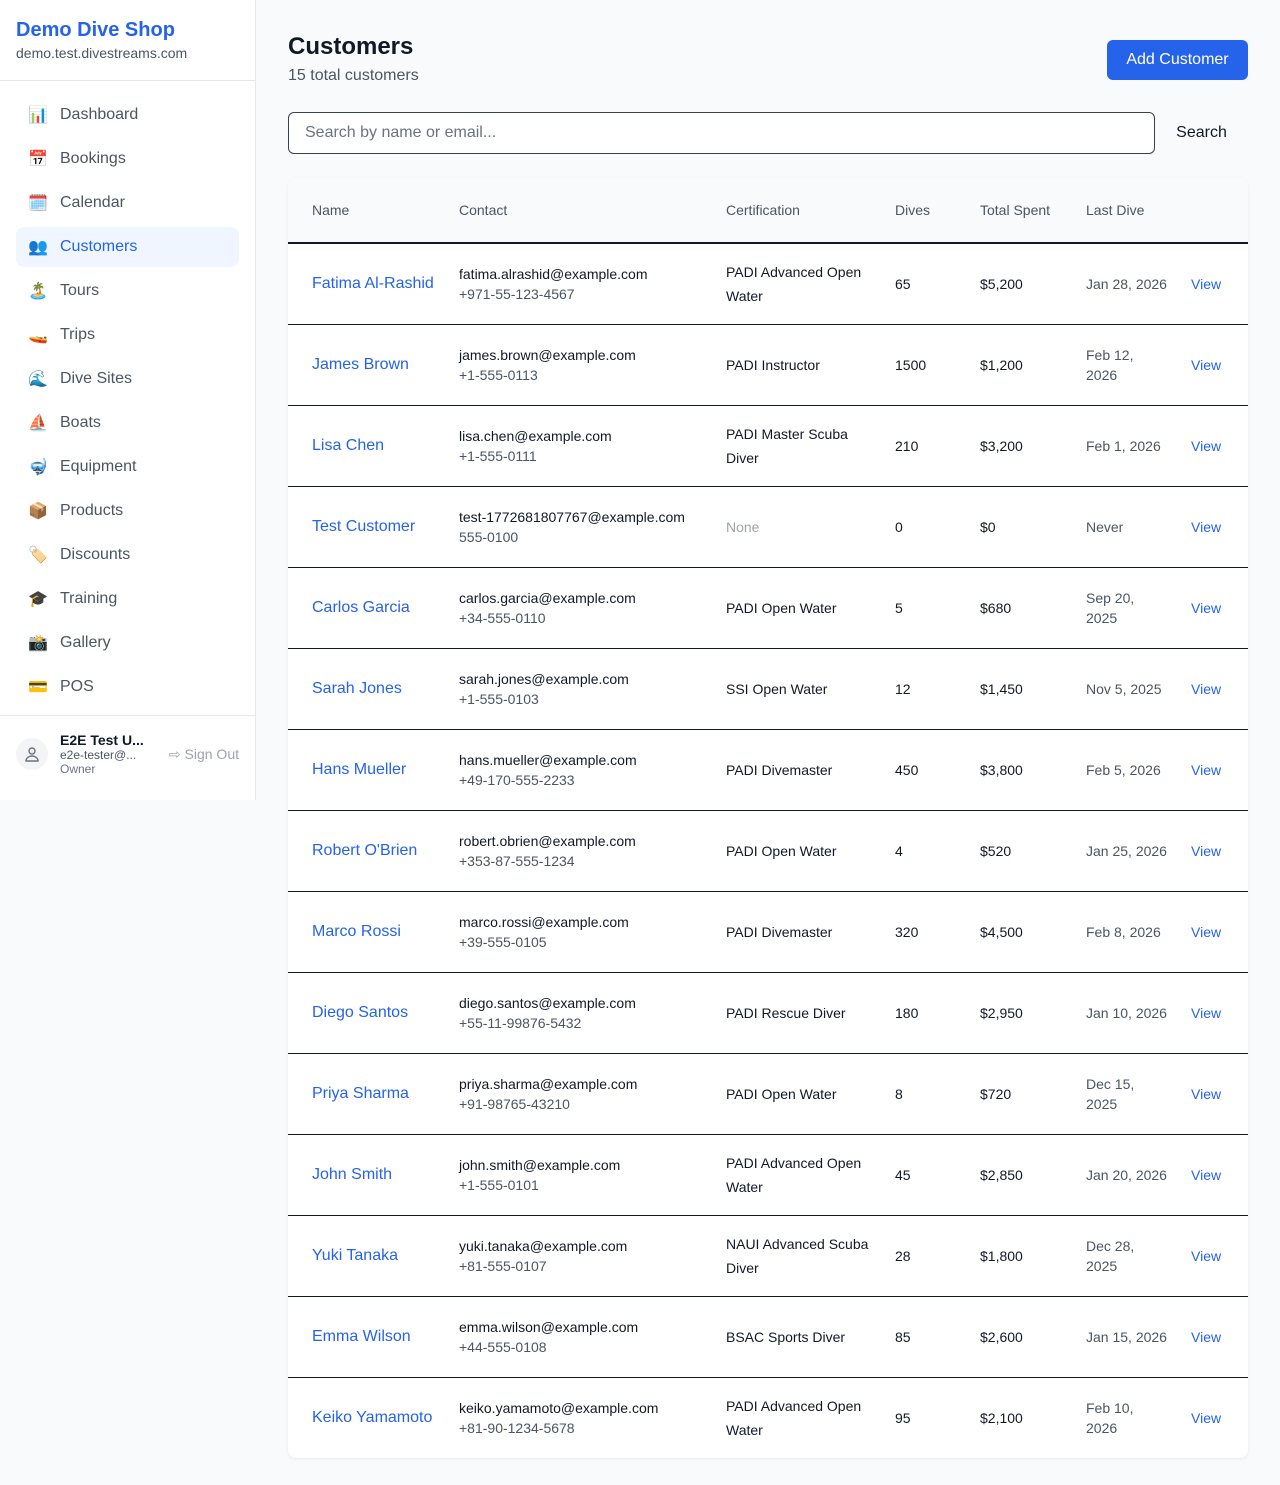 The image size is (1280, 1485). Describe the element at coordinates (913, 770) in the screenshot. I see `dives-count: 450` at that location.